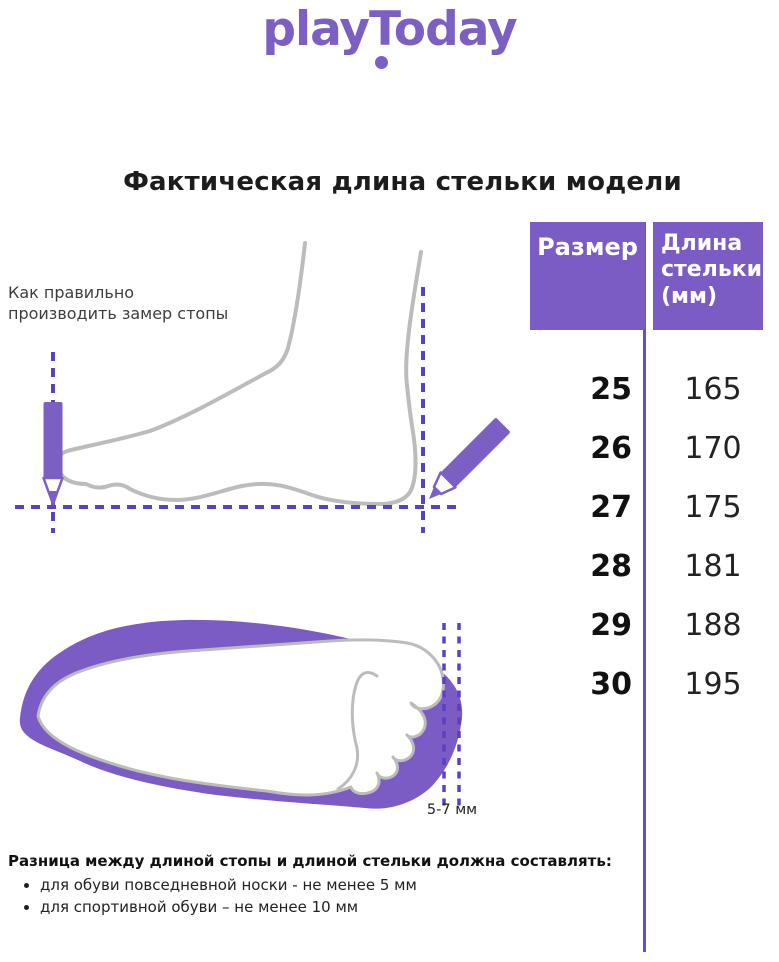  What do you see at coordinates (239, 373) in the screenshot?
I see `foot-profile-outline` at bounding box center [239, 373].